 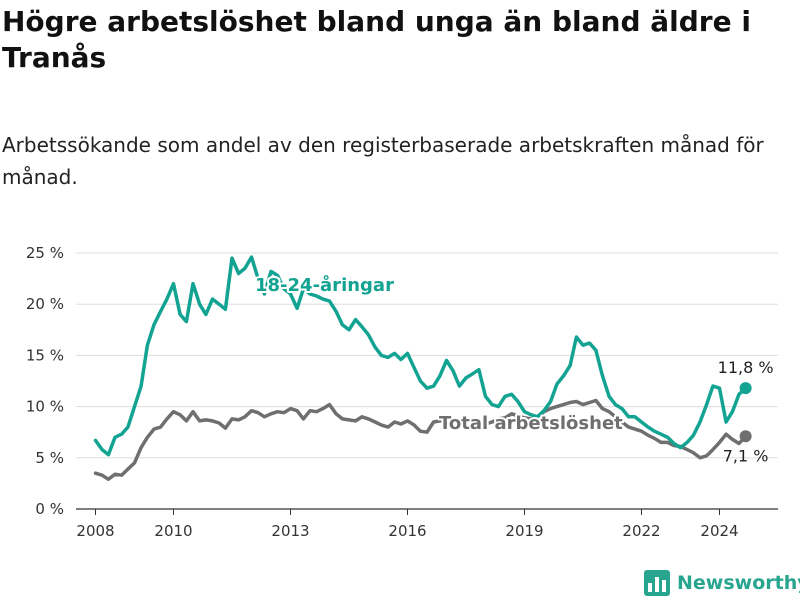 I want to click on series-label-total: Total arbetslöshet, so click(x=531, y=423).